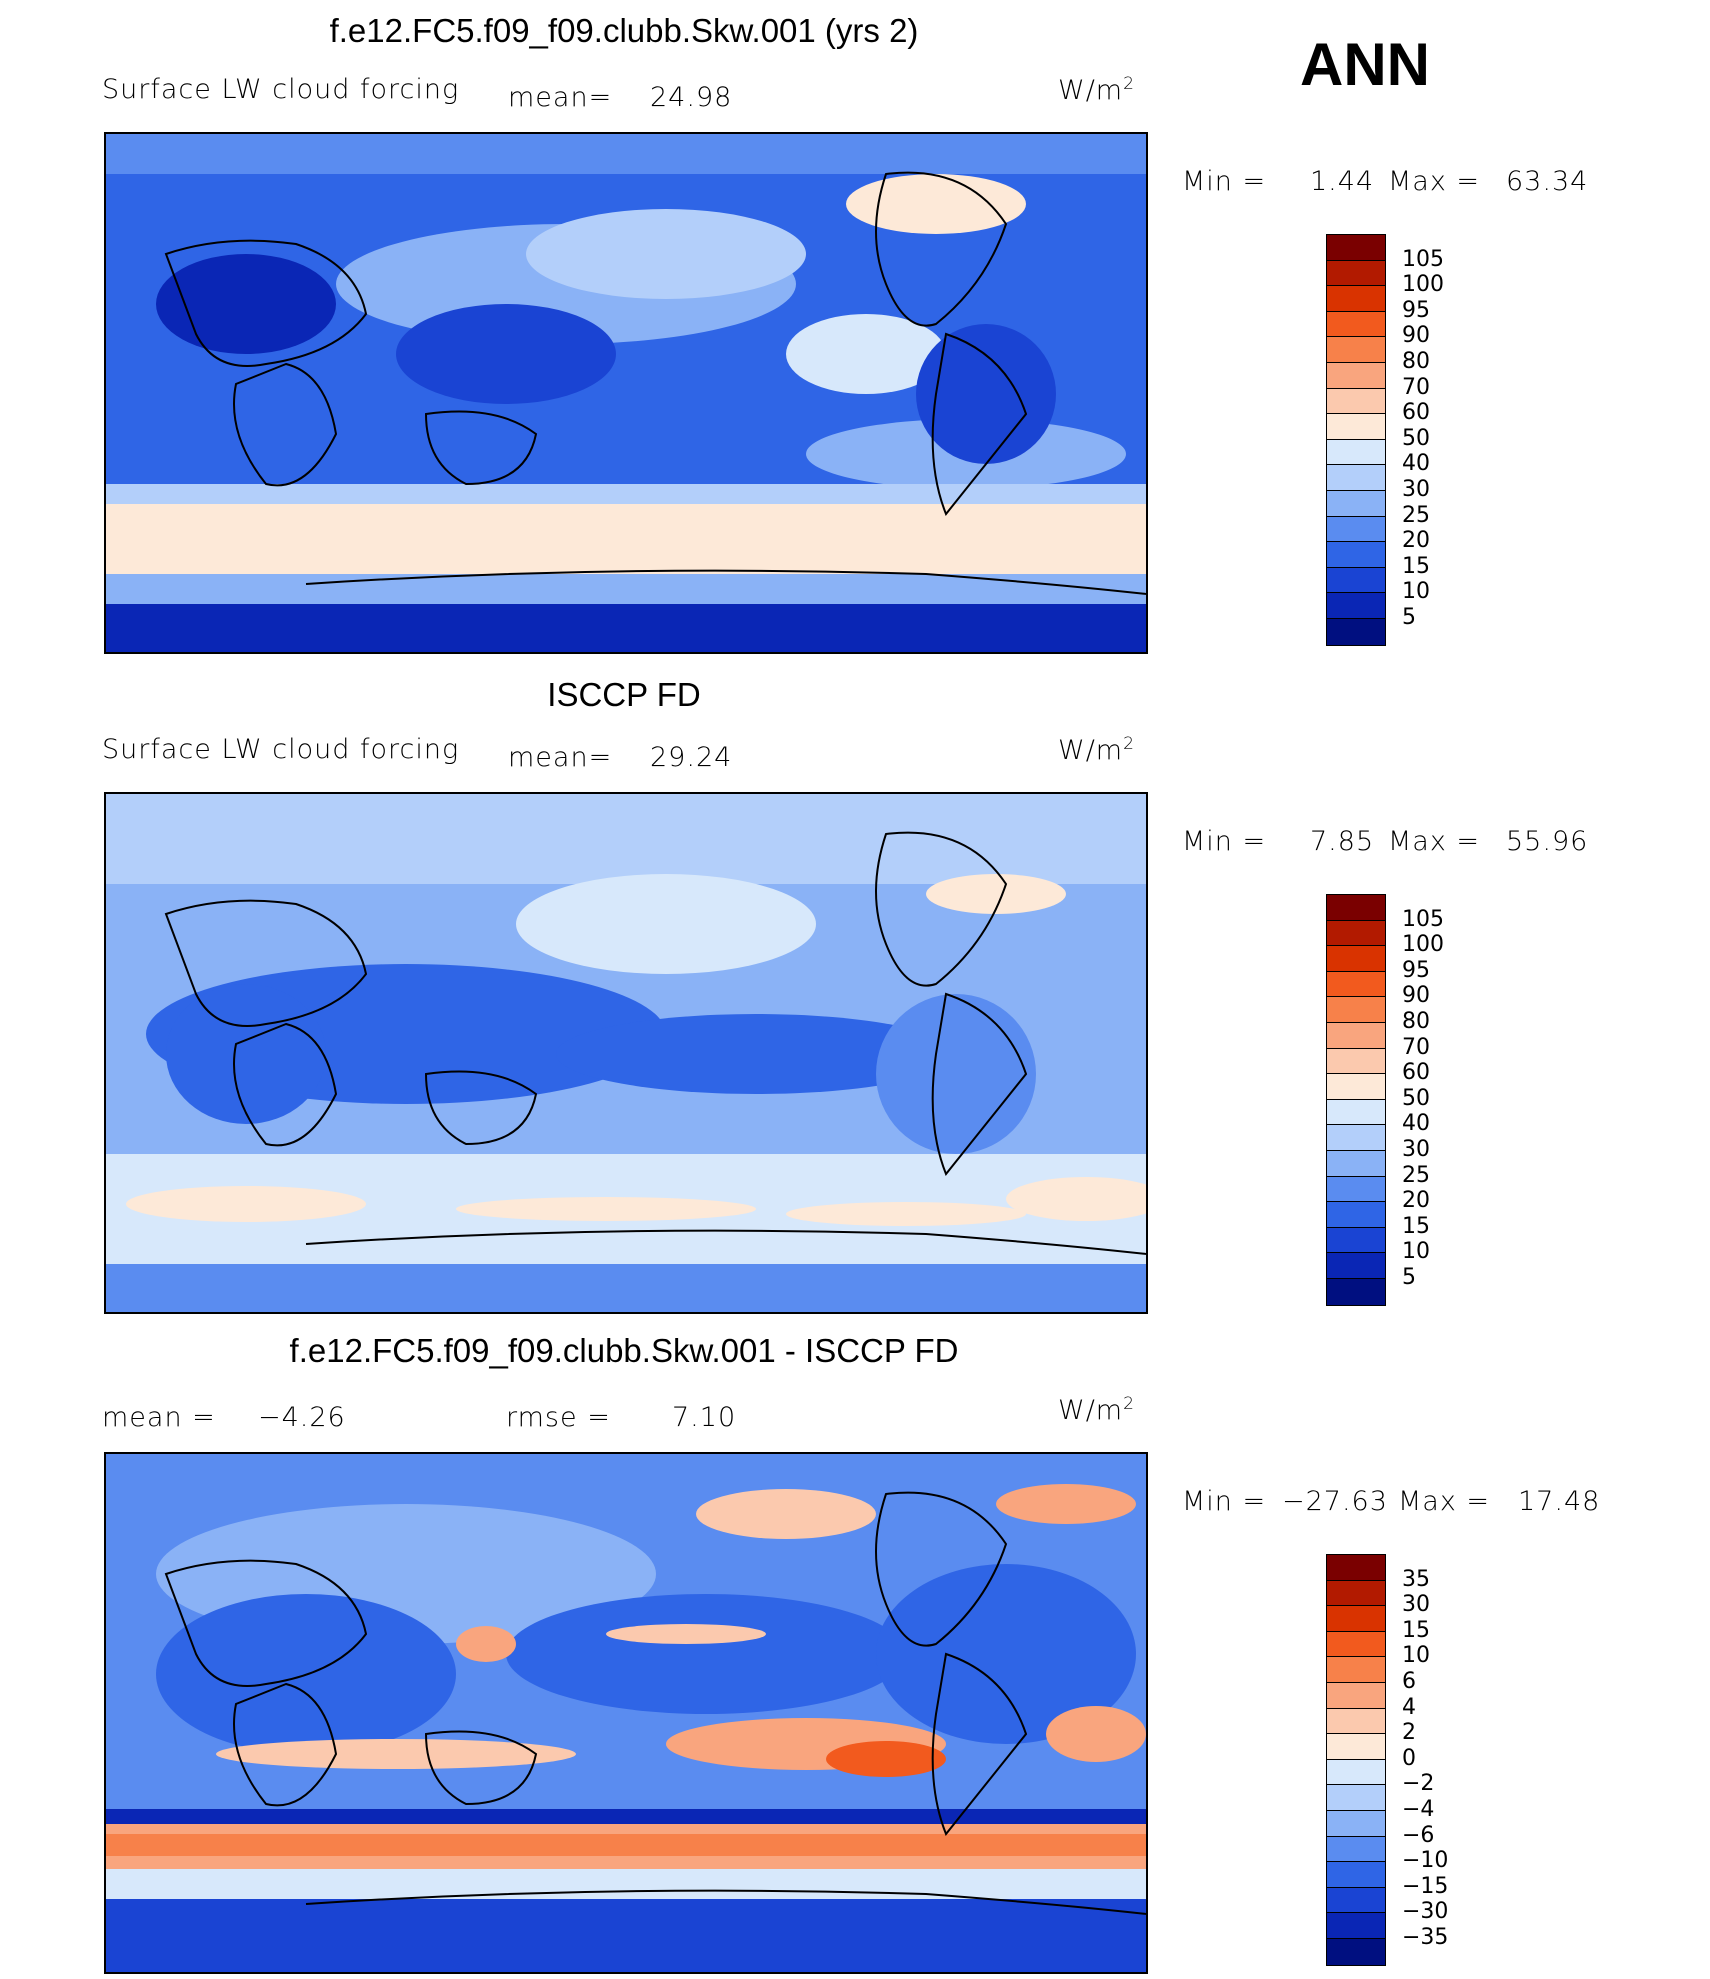  I want to click on panel-3-units: W/m2, so click(1096, 1410).